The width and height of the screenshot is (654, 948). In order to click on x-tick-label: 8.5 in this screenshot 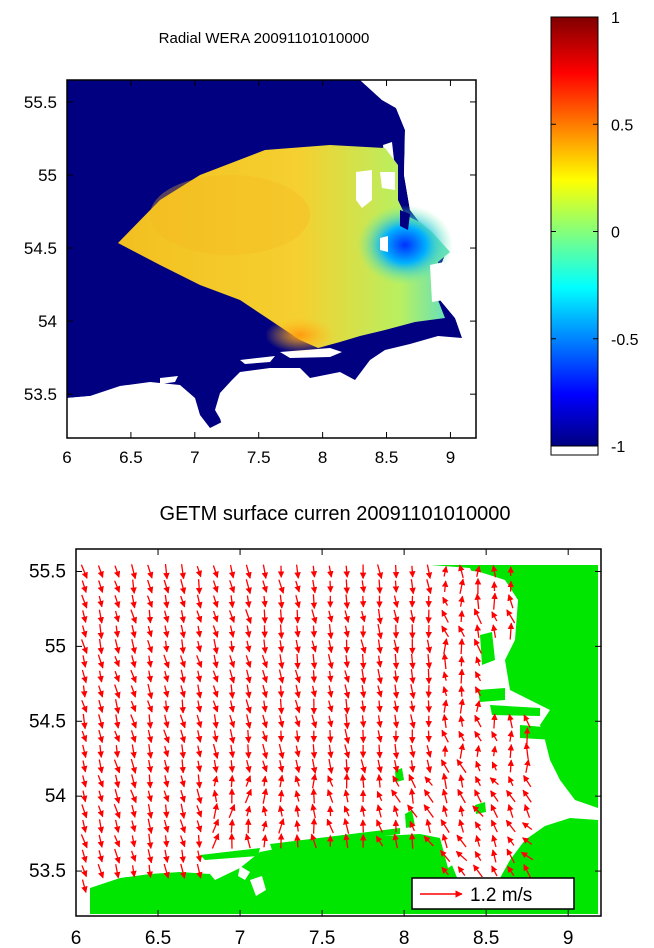, I will do `click(387, 457)`.